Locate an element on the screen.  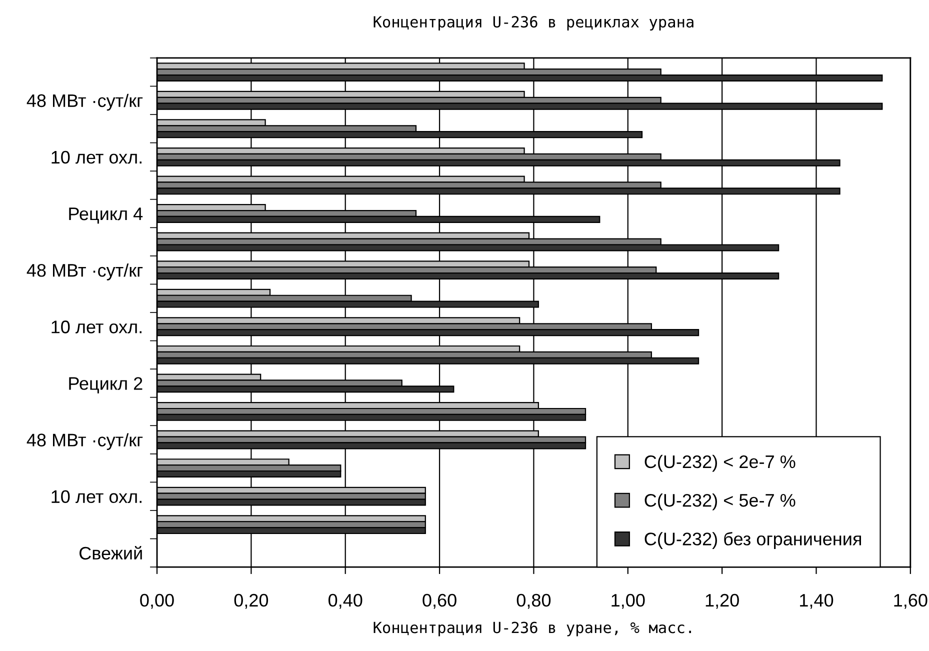
x-tick-label: 0,20 is located at coordinates (251, 601).